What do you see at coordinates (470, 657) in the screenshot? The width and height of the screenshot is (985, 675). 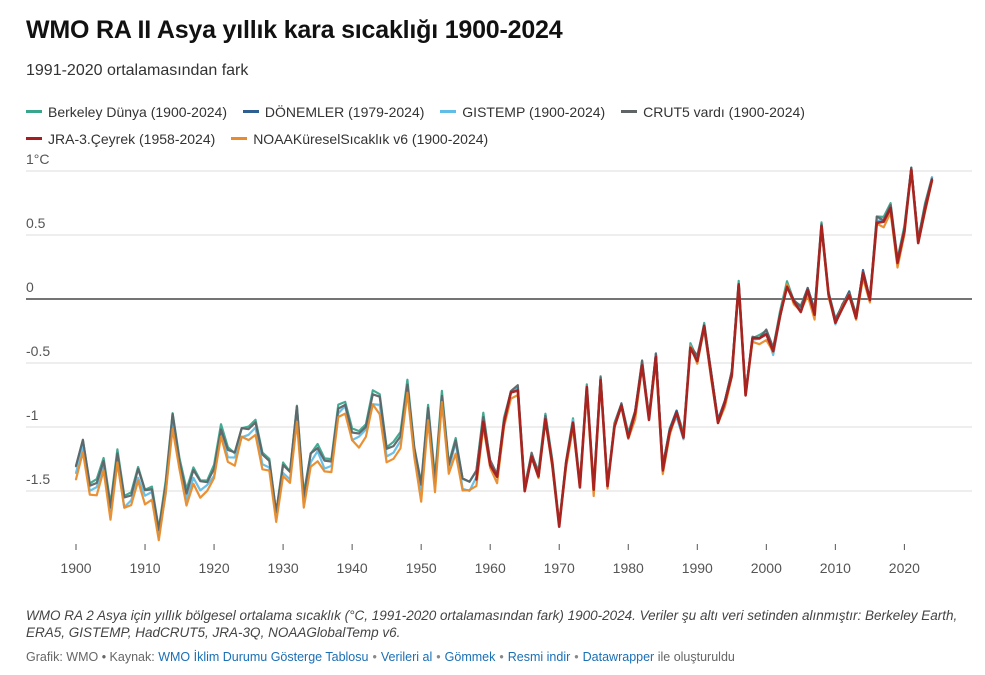 I see `embed-link: Gömmek` at bounding box center [470, 657].